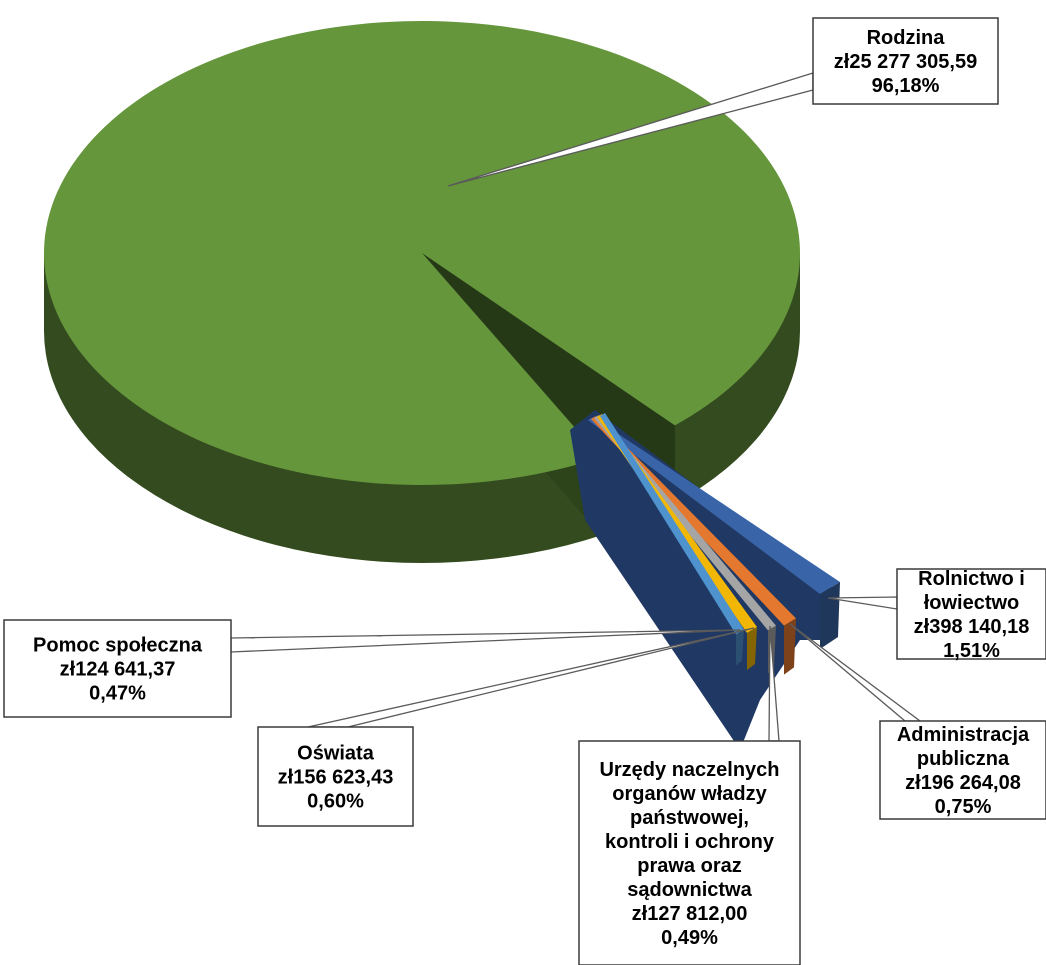 This screenshot has height=965, width=1046. What do you see at coordinates (690, 842) in the screenshot?
I see `label-name: kontroli i ochrony` at bounding box center [690, 842].